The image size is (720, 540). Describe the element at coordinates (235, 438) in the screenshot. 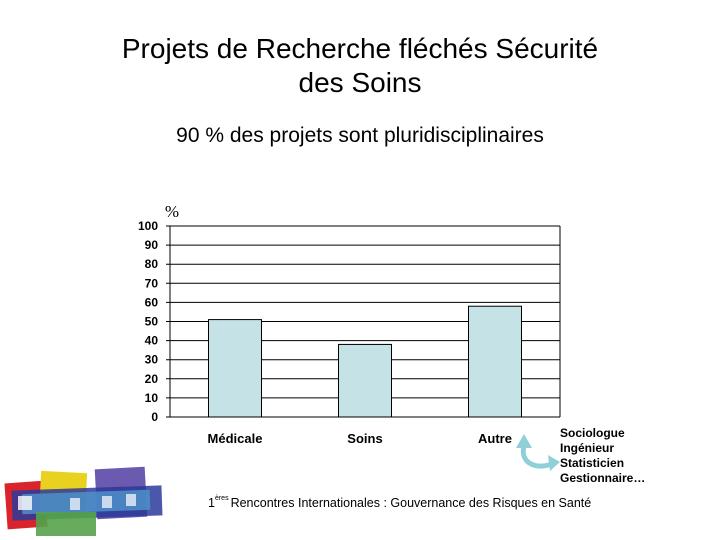

I see `x-tick-label: Médicale` at that location.